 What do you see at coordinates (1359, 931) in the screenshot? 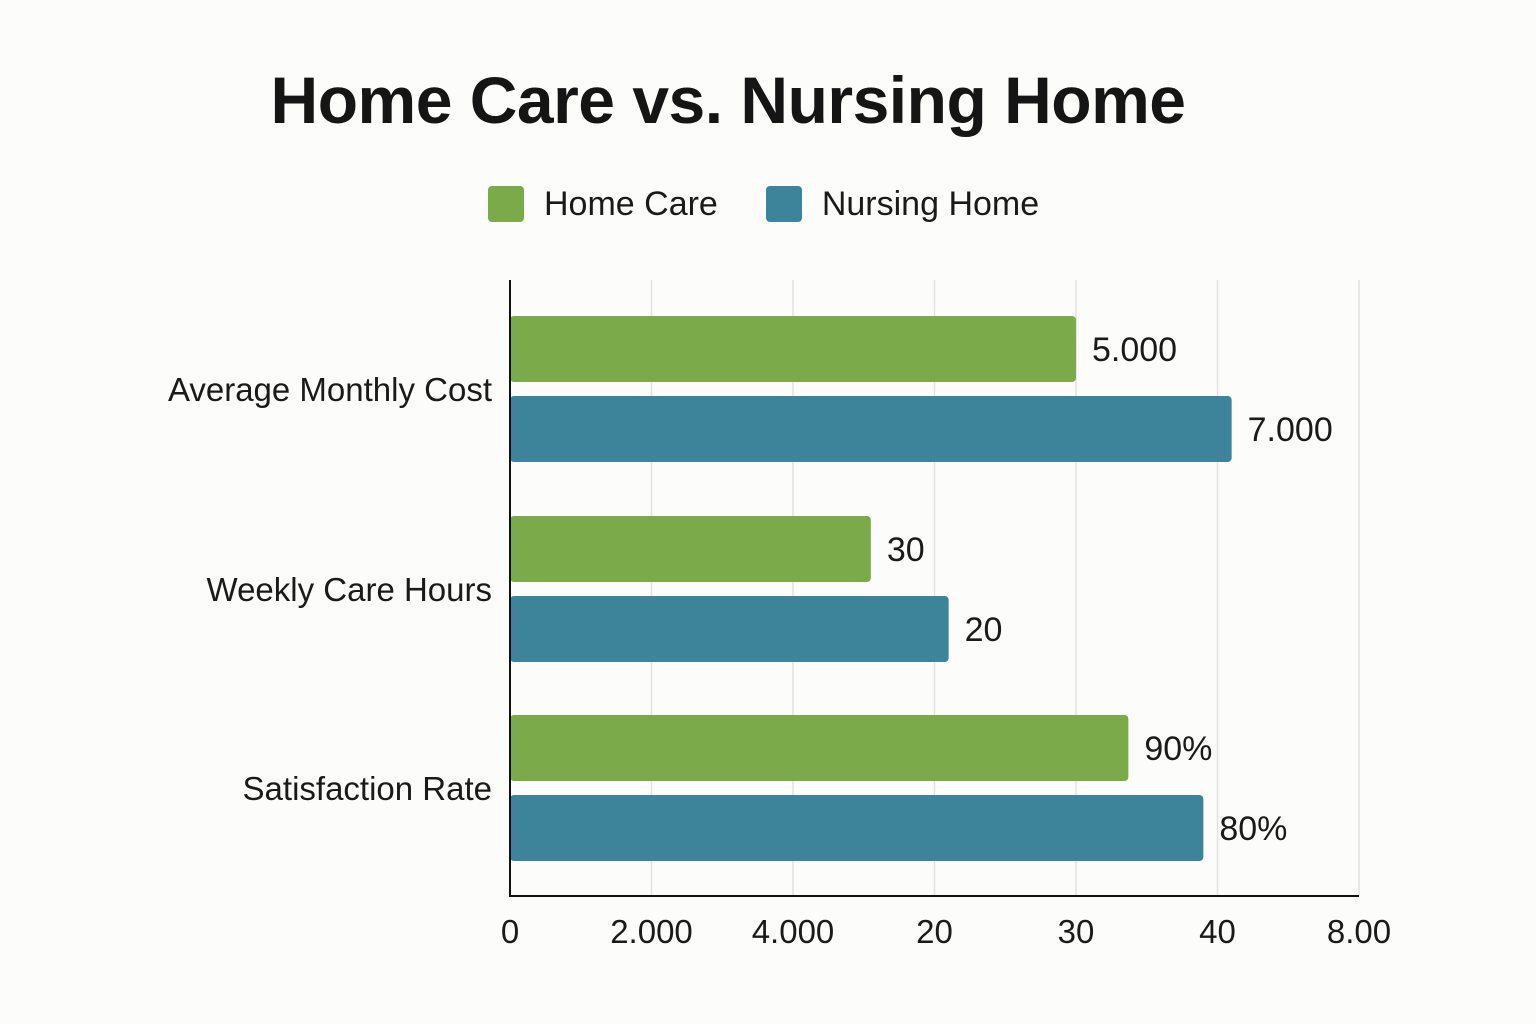
I see `x-tick-label: 8.00` at bounding box center [1359, 931].